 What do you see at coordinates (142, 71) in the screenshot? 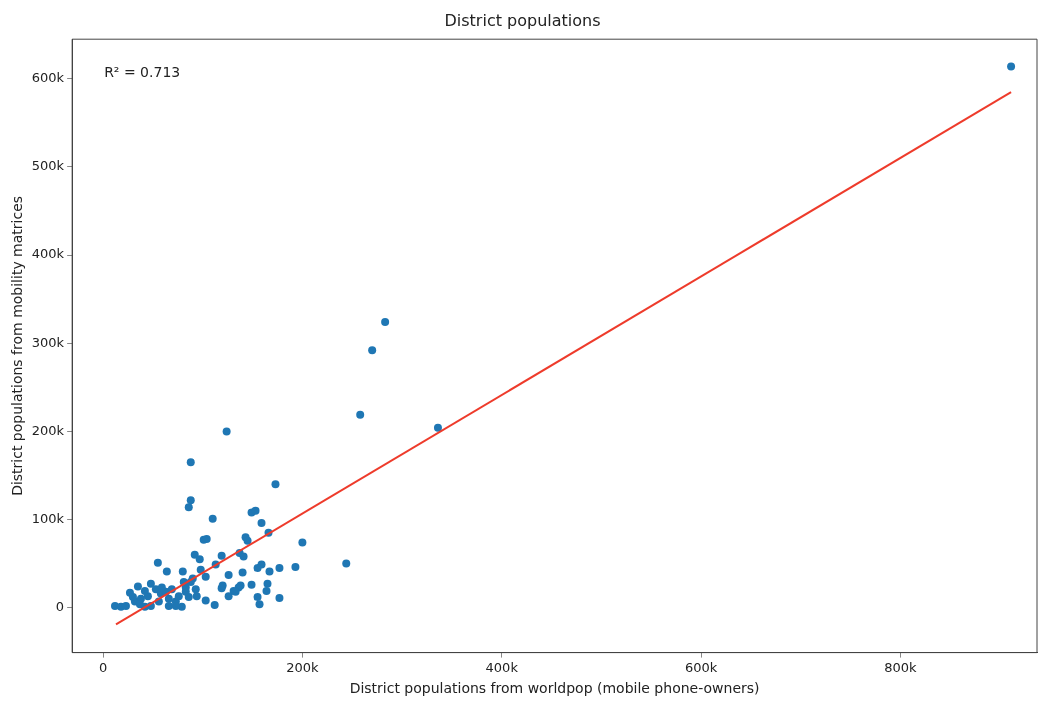
I see `annotation: R² = 0.713` at bounding box center [142, 71].